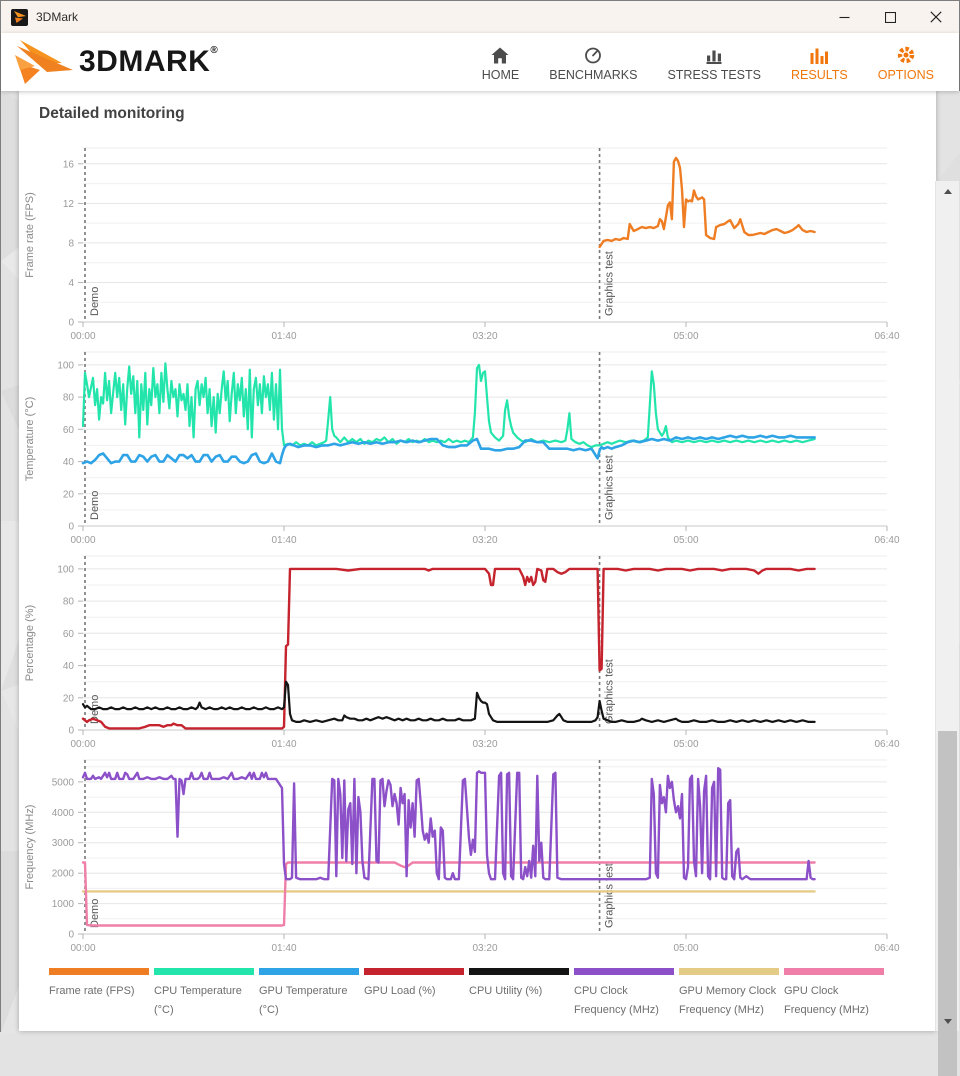  I want to click on nav-label: BENCHMARKS, so click(593, 75).